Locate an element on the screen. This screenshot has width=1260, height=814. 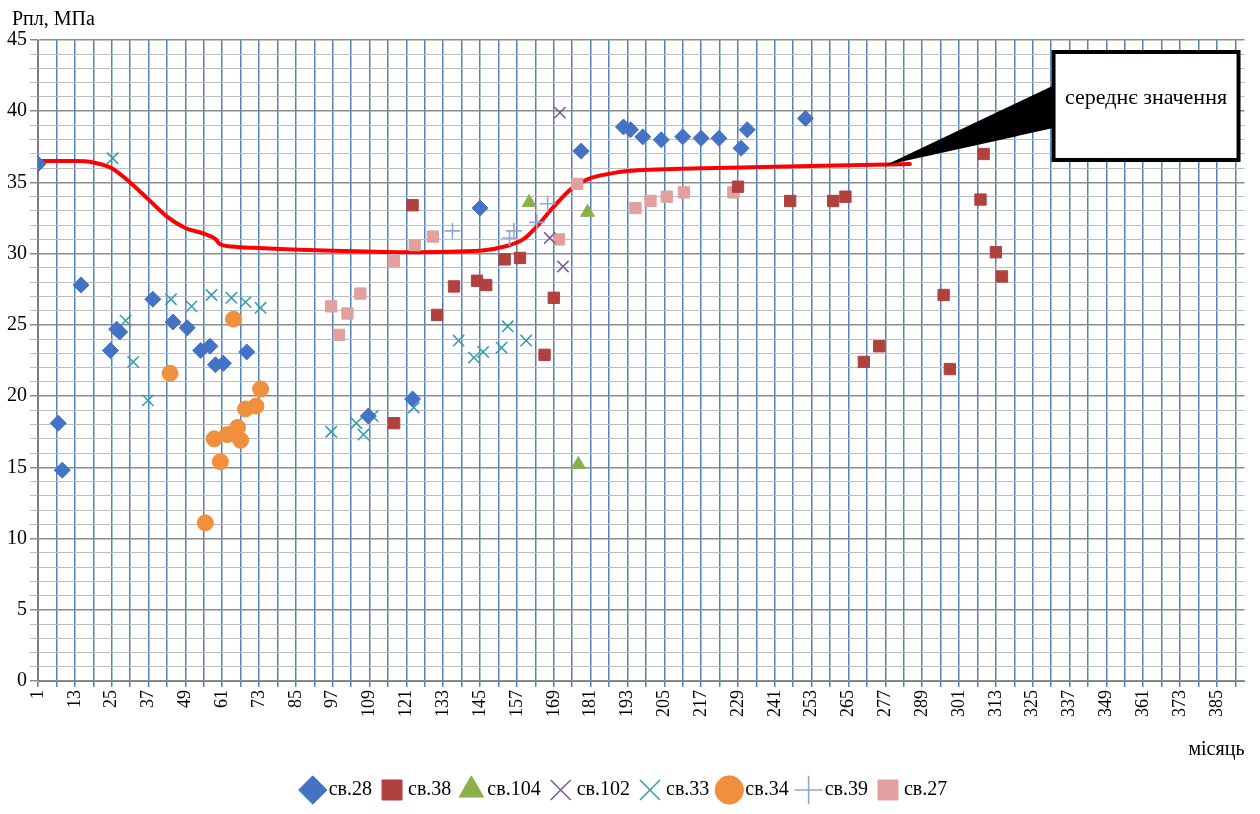
y-tick-label: 20 is located at coordinates (17, 394).